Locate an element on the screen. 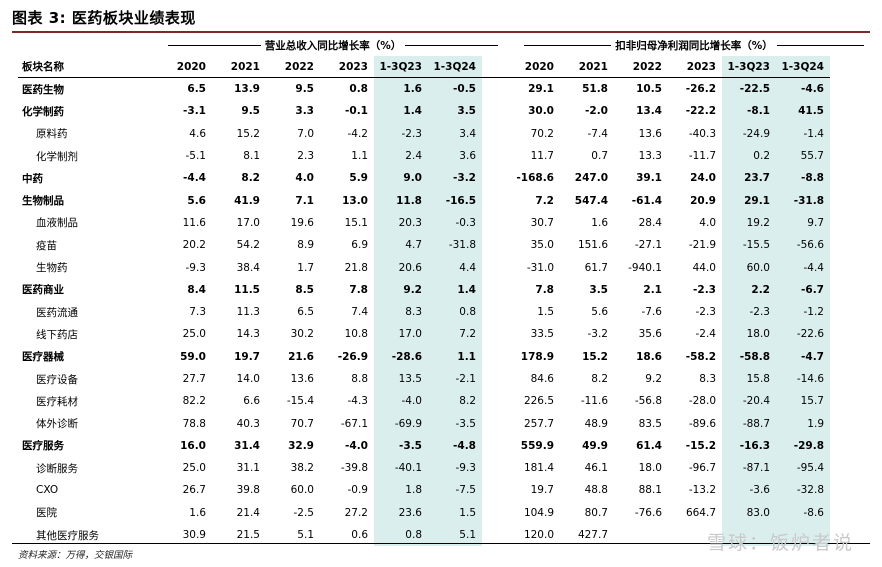 The height and width of the screenshot is (567, 882). profit-growth-cell: -7.6 is located at coordinates (652, 312).